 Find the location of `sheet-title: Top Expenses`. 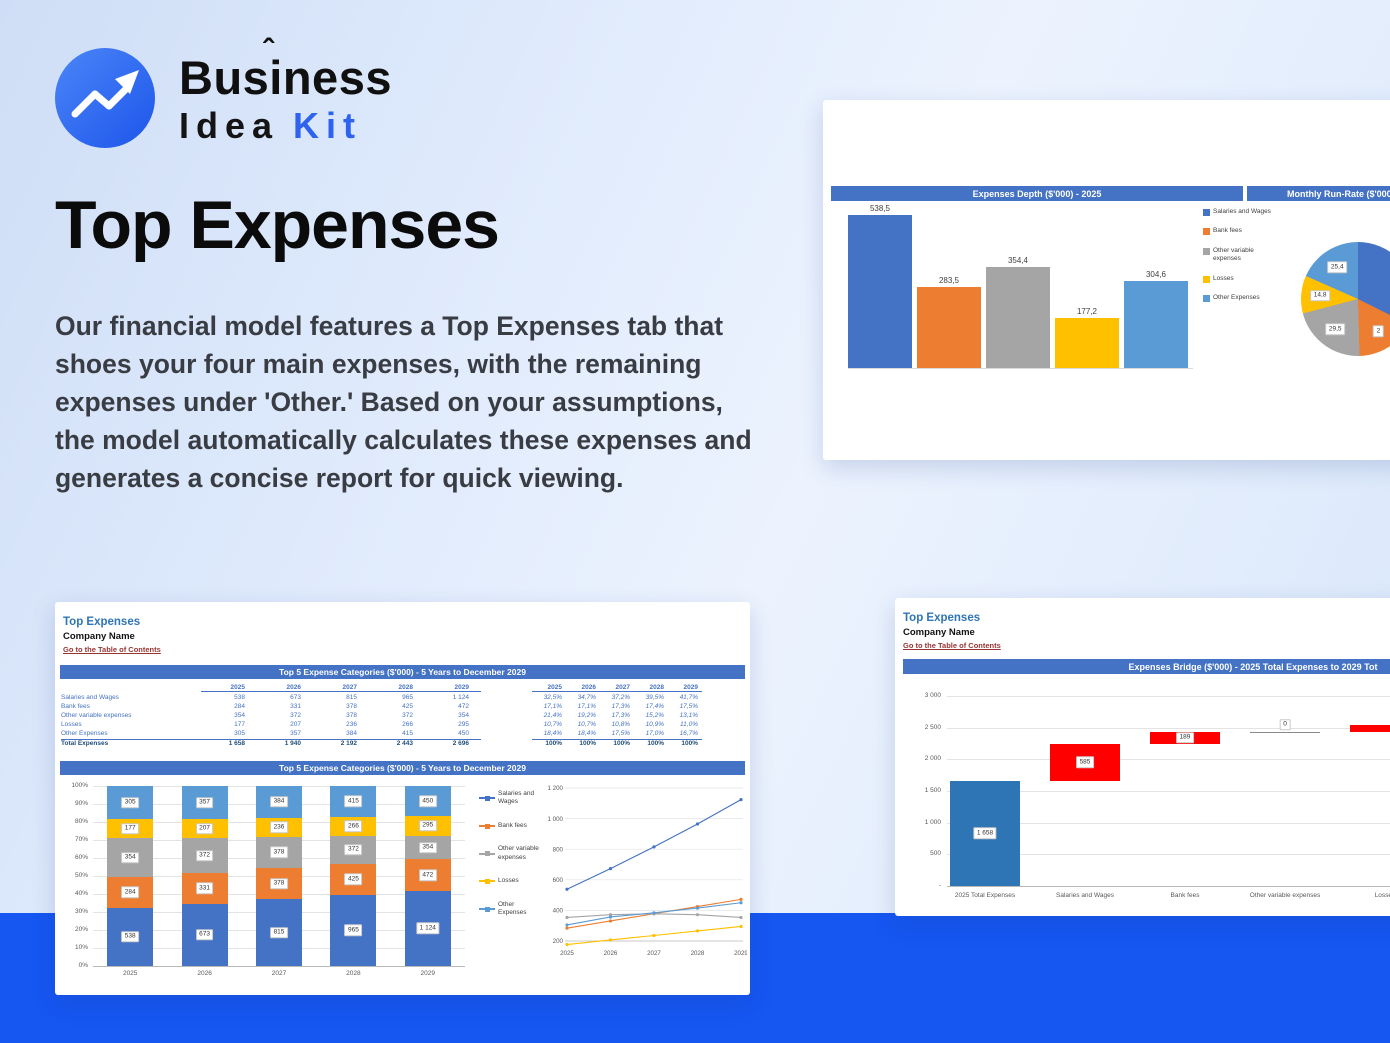

sheet-title: Top Expenses is located at coordinates (942, 618).